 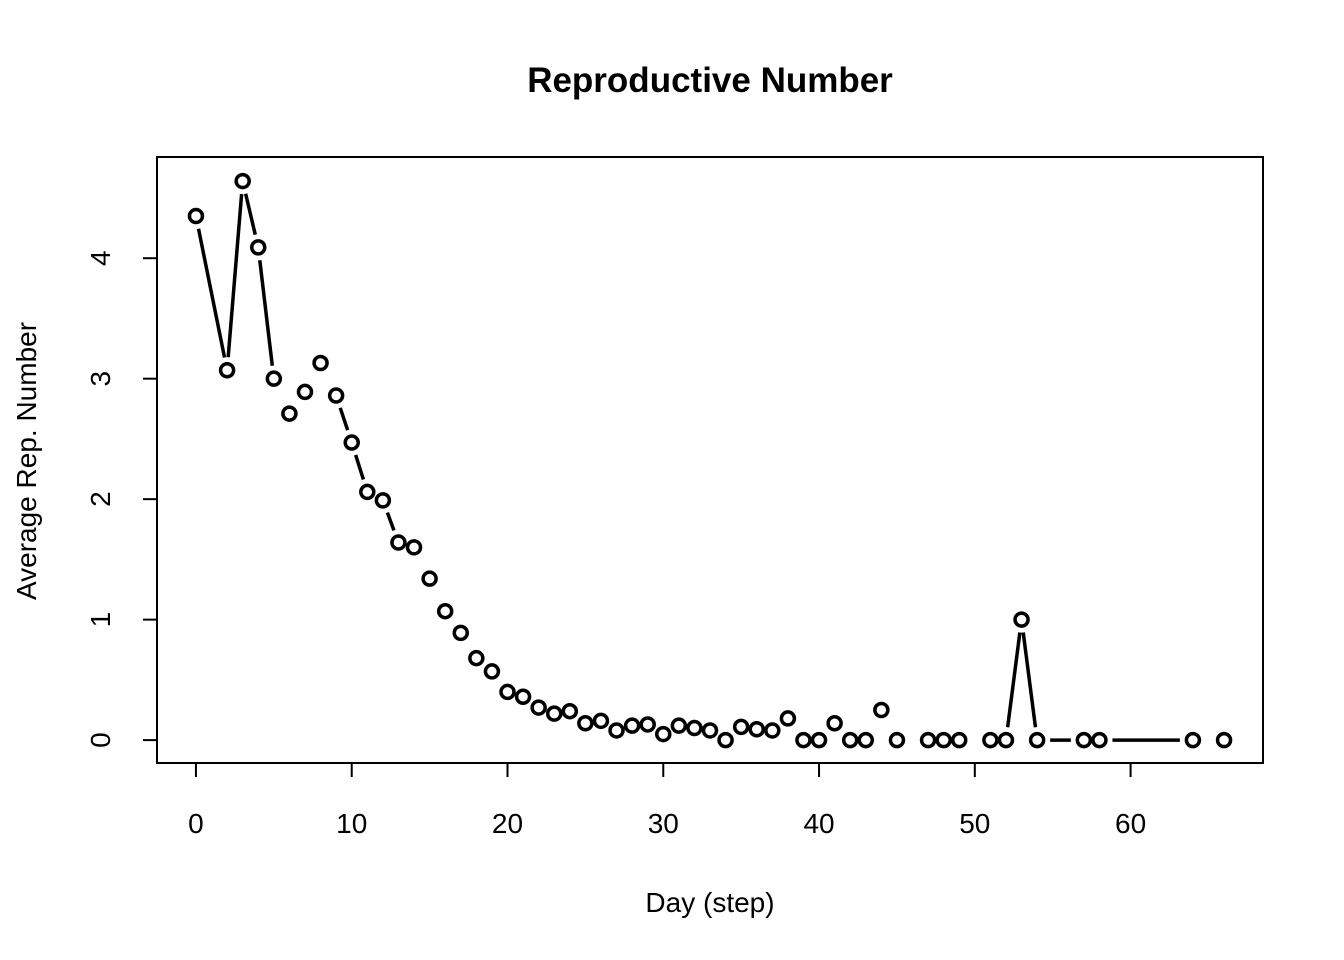 I want to click on y-tick-label: 2, so click(x=100, y=499).